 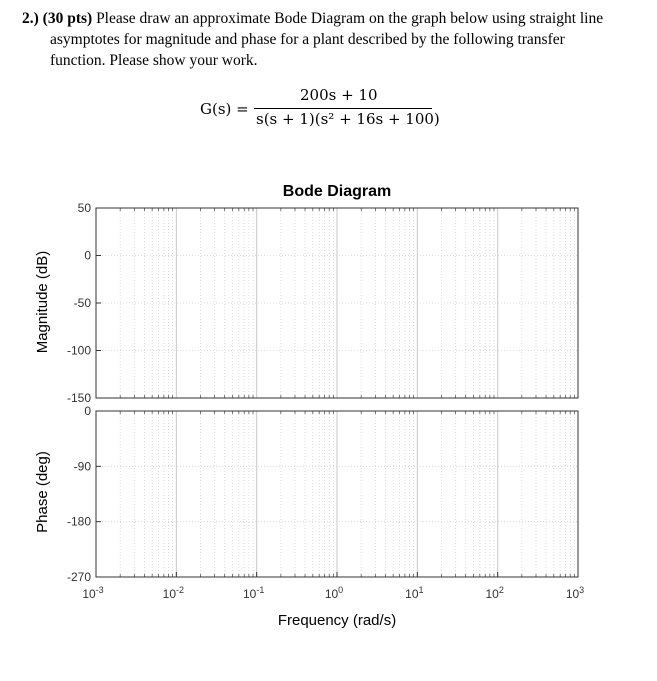 What do you see at coordinates (85, 208) in the screenshot?
I see `magnitude-y-tick-label: 50` at bounding box center [85, 208].